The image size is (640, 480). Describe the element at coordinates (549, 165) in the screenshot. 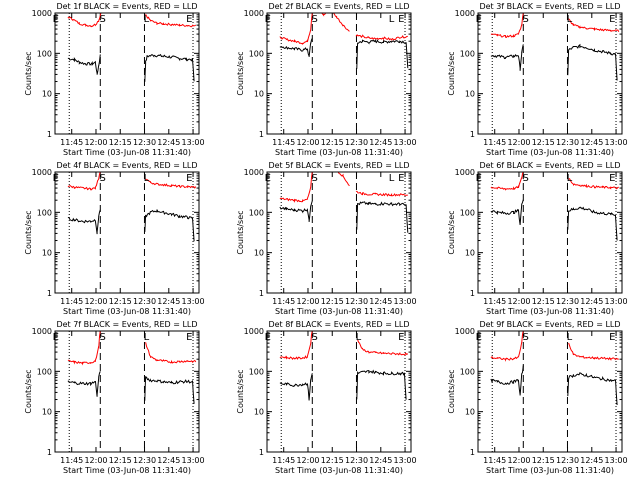

I see `panel-title: Det 6f BLACK = Events, RED = LLD` at that location.